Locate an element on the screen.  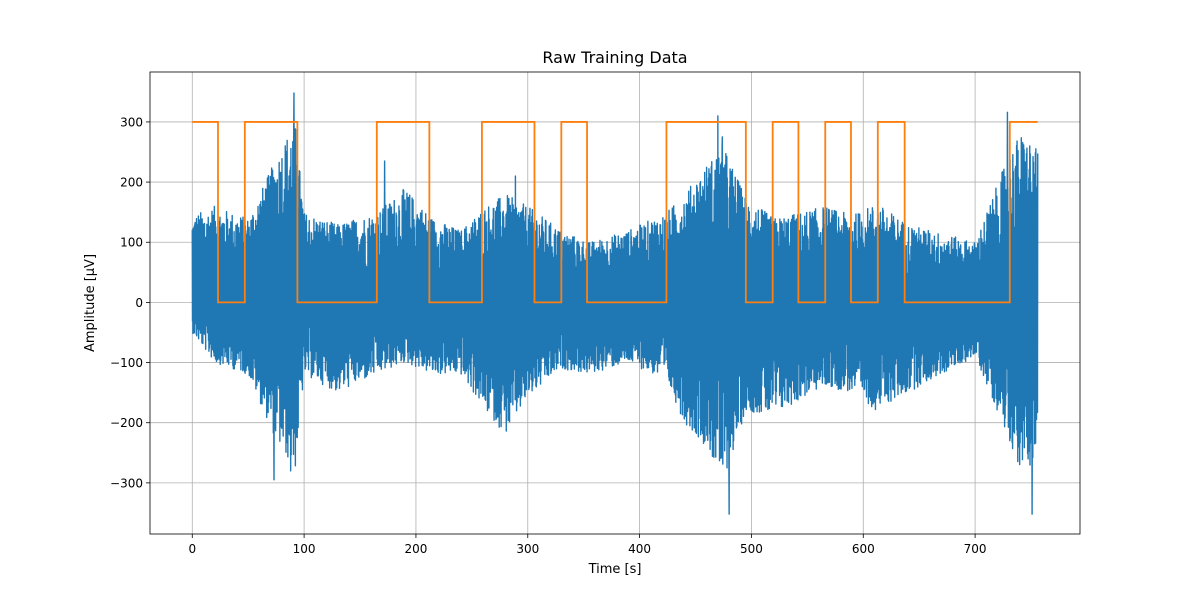
x-axis: 0 100 200 300 400 500 600 700 is located at coordinates (587, 545).